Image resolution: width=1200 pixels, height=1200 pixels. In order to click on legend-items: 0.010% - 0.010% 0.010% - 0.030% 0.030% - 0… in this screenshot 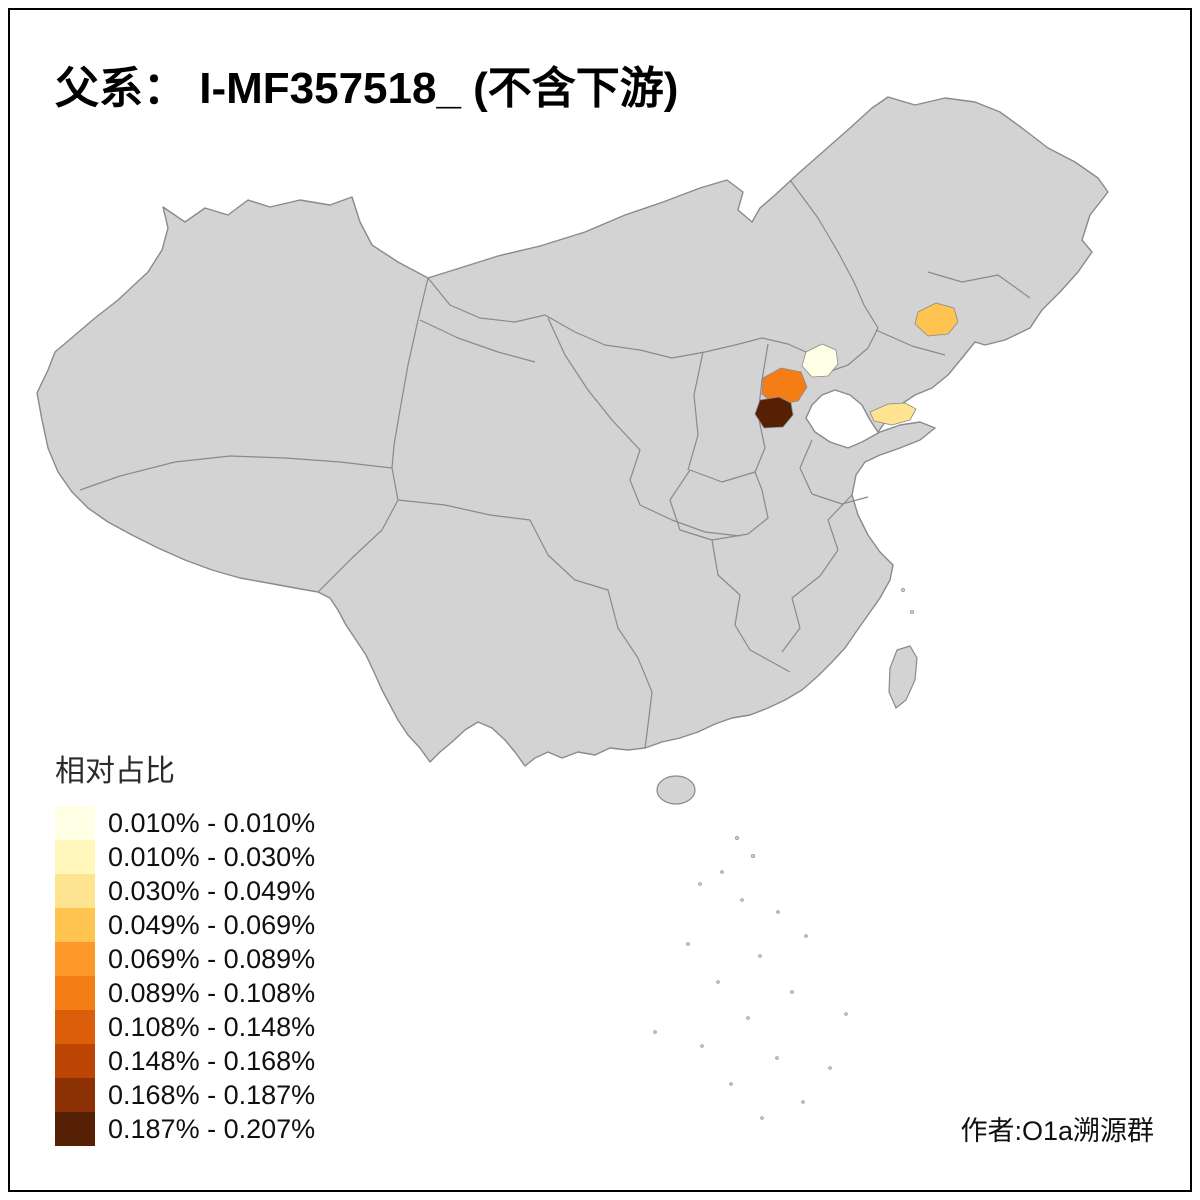, I will do `click(185, 976)`.